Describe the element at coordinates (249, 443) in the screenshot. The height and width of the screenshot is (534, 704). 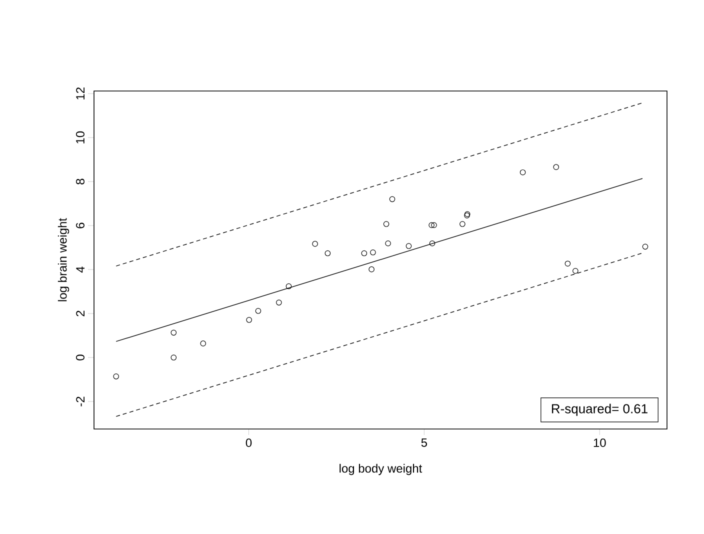
I see `x-tick-label: 0` at that location.